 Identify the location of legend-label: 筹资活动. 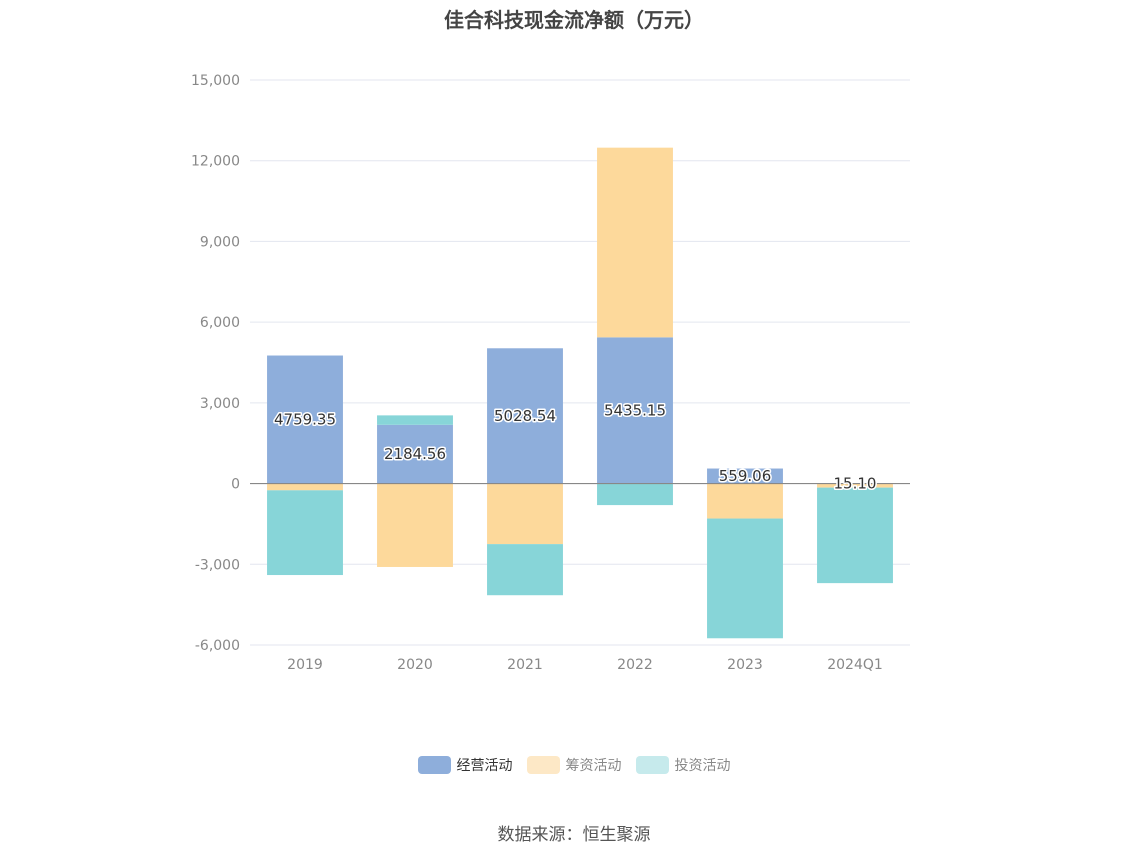
(593, 766).